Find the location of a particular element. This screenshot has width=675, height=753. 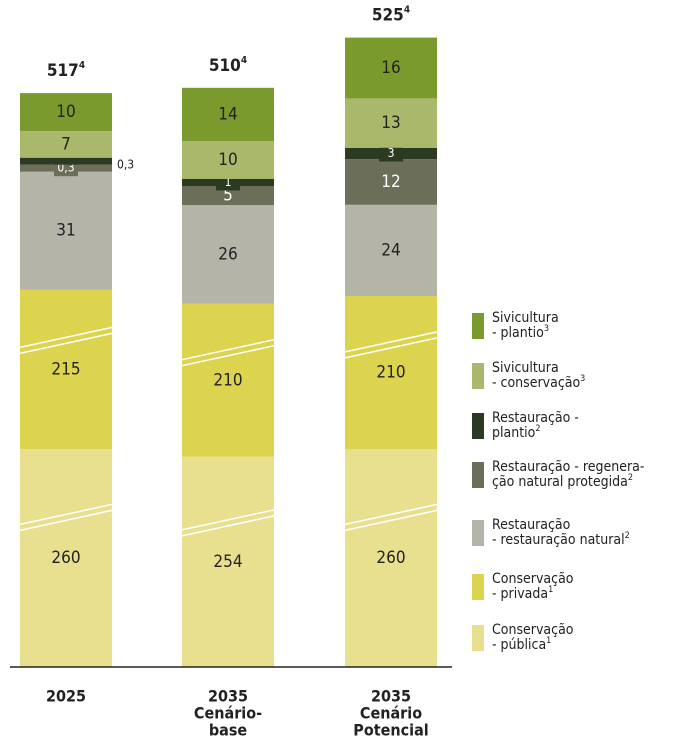

text-part: Restauração - regenera- is located at coordinates (568, 467).